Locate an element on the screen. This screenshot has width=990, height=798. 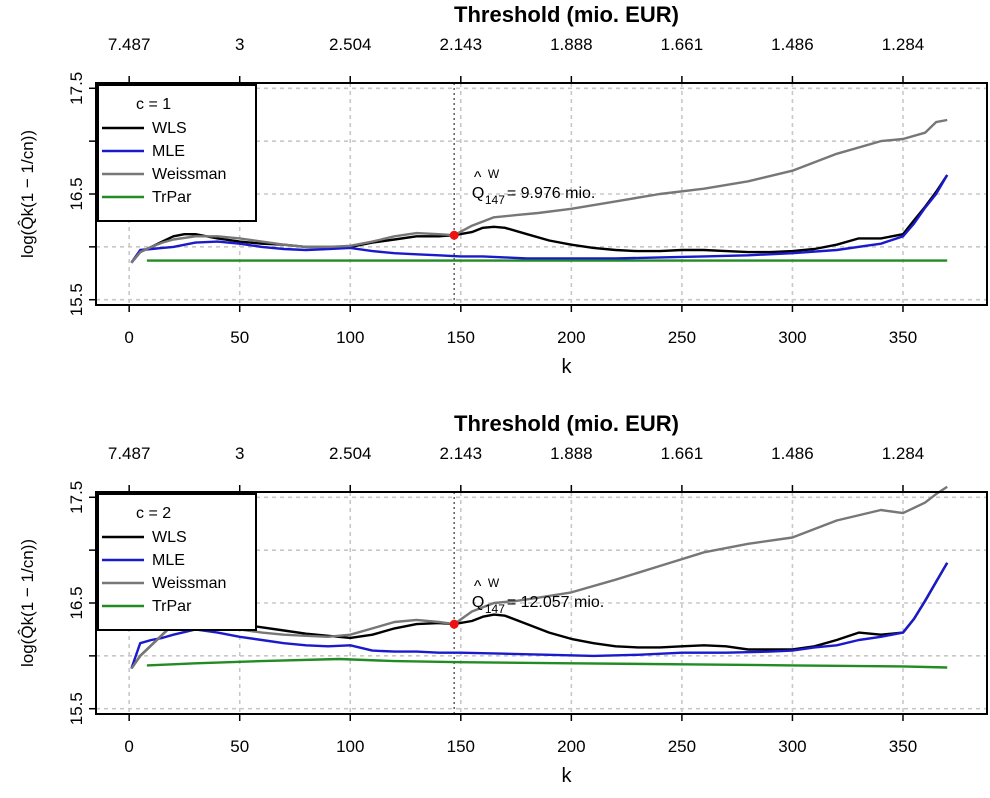
legend-title: c = 2 is located at coordinates (153, 513).